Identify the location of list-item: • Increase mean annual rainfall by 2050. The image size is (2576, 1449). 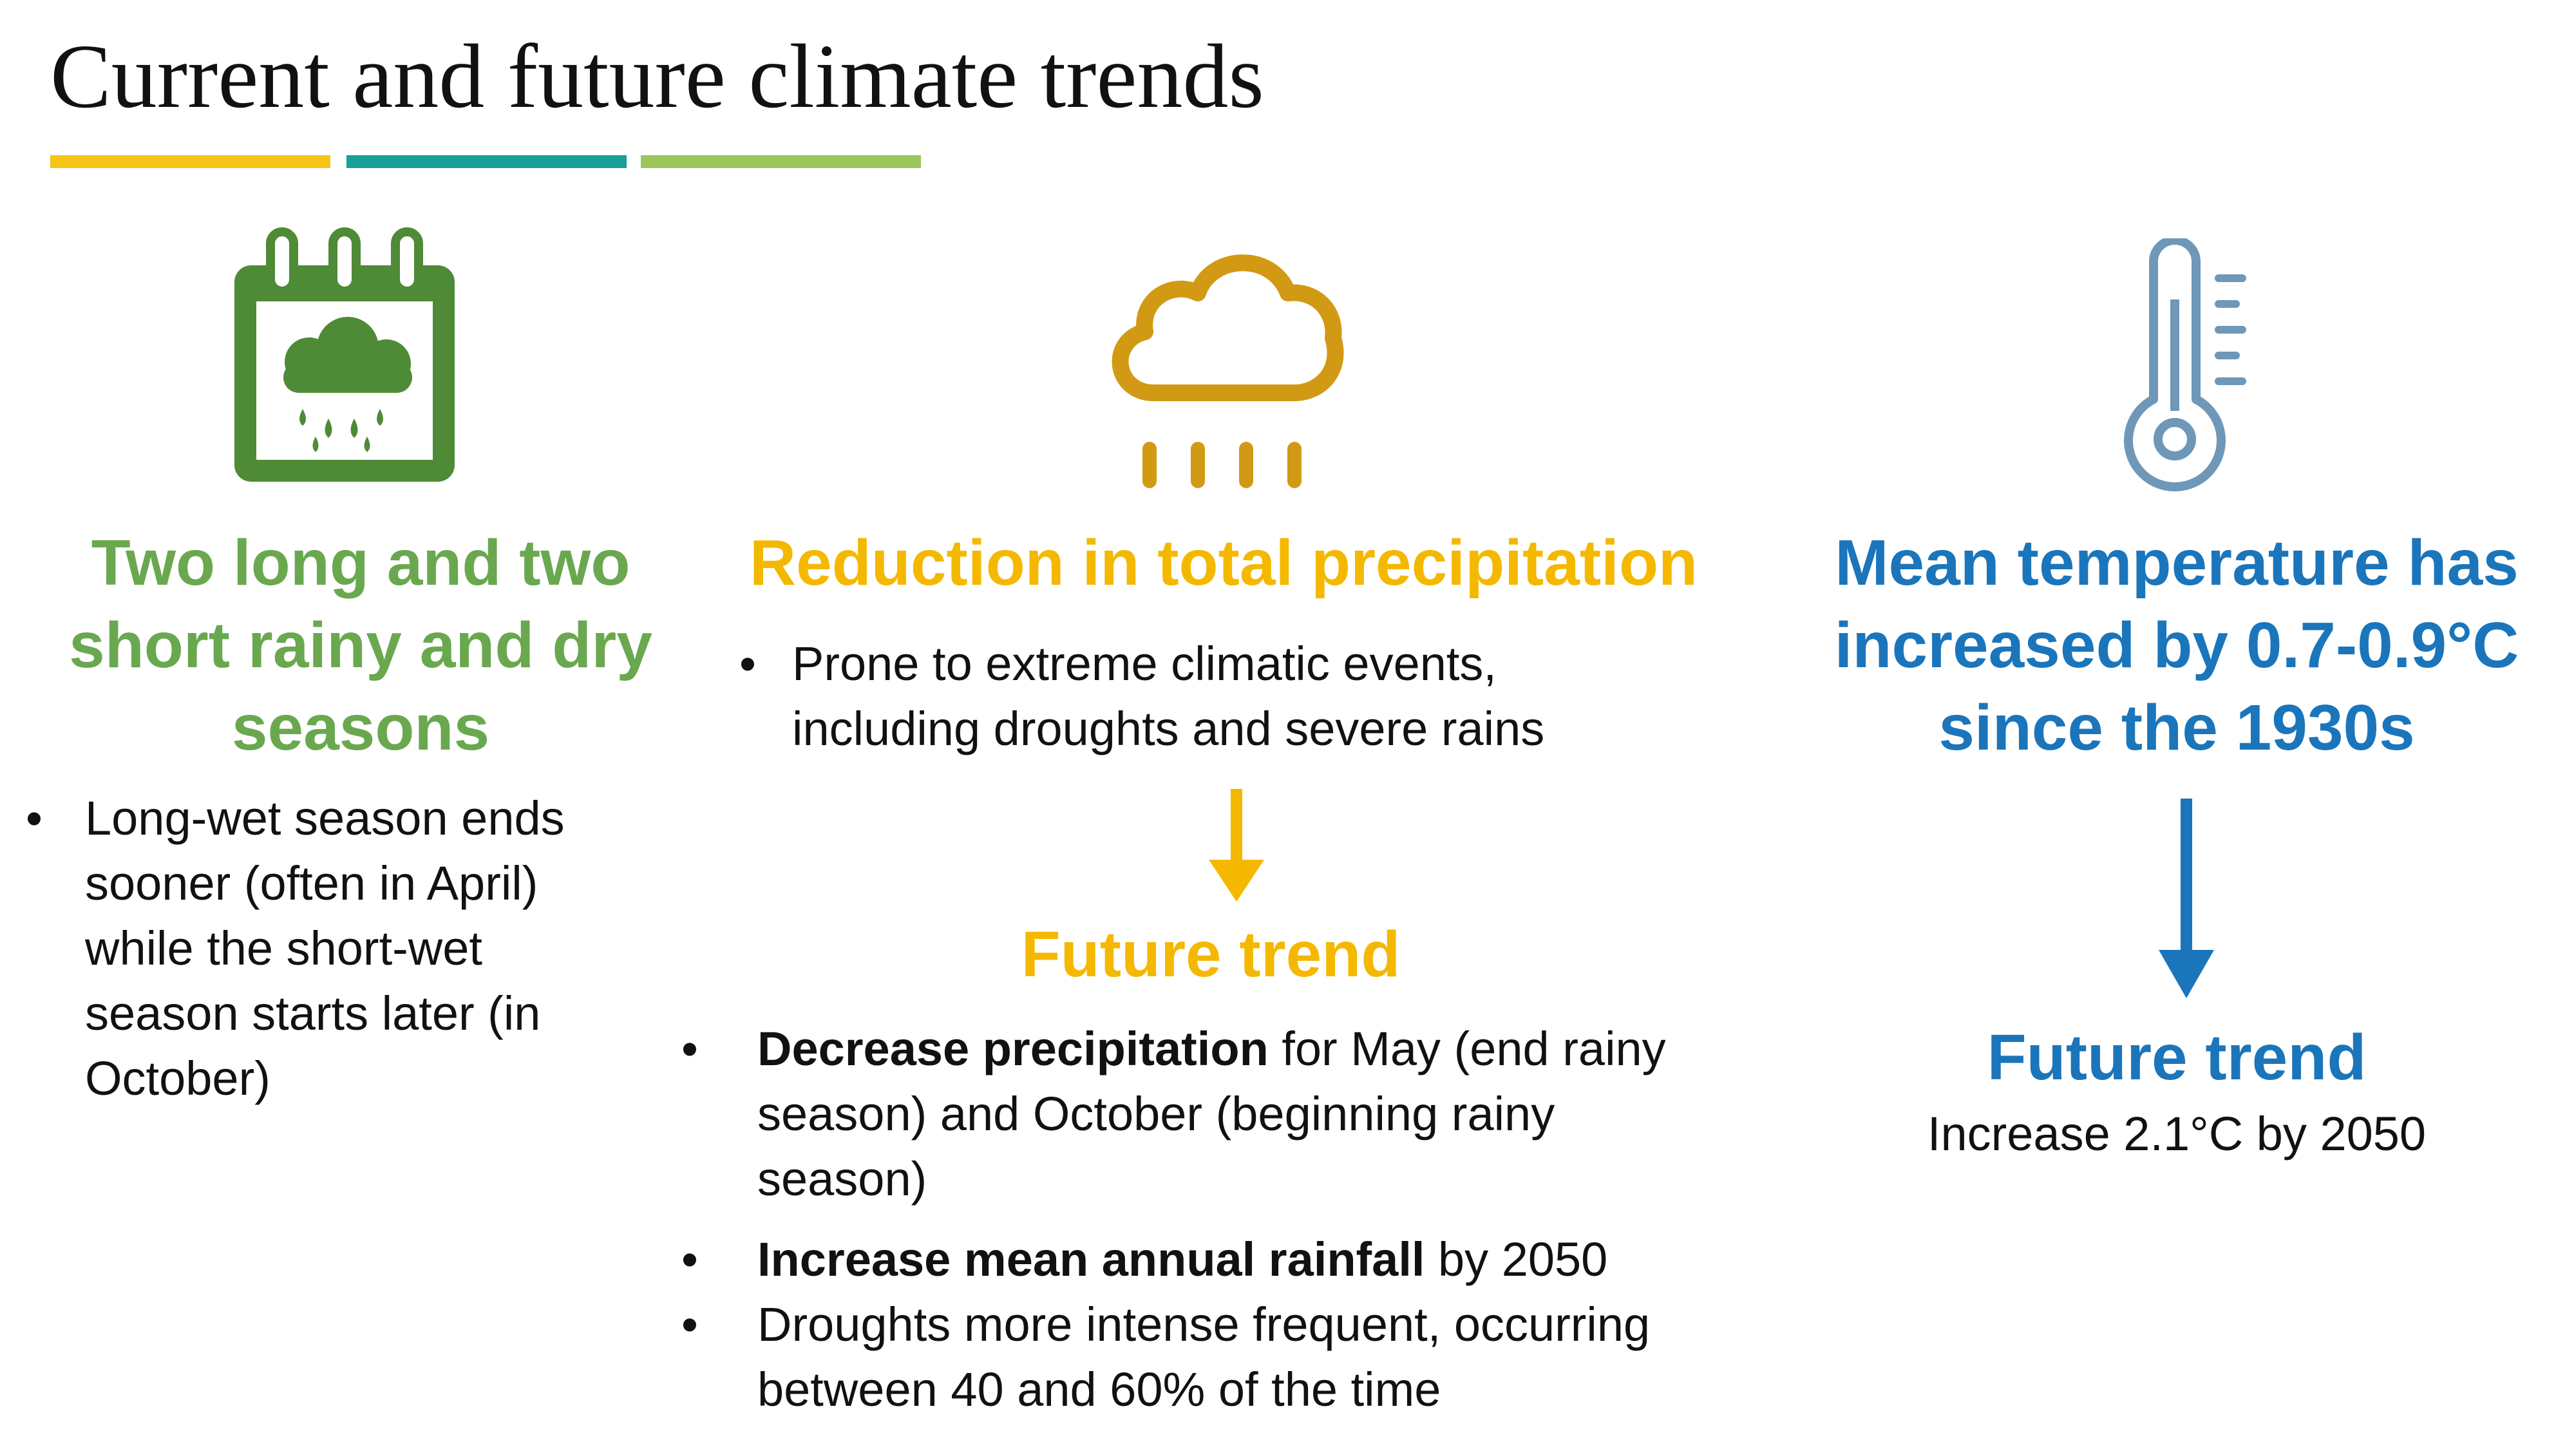
(1206, 1259).